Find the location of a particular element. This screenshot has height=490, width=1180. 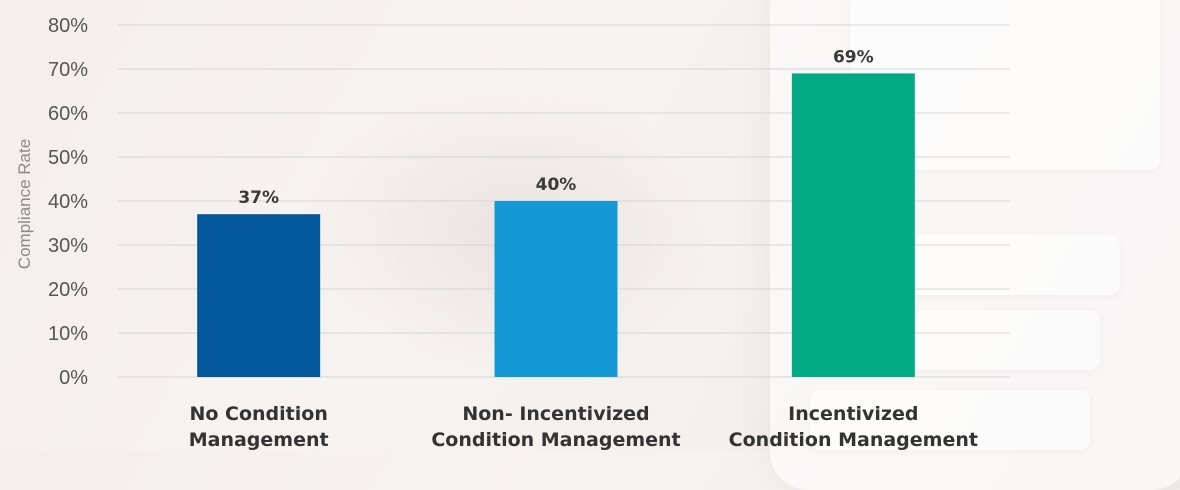

category-label: Non- Incentivized Condition Management is located at coordinates (555, 426).